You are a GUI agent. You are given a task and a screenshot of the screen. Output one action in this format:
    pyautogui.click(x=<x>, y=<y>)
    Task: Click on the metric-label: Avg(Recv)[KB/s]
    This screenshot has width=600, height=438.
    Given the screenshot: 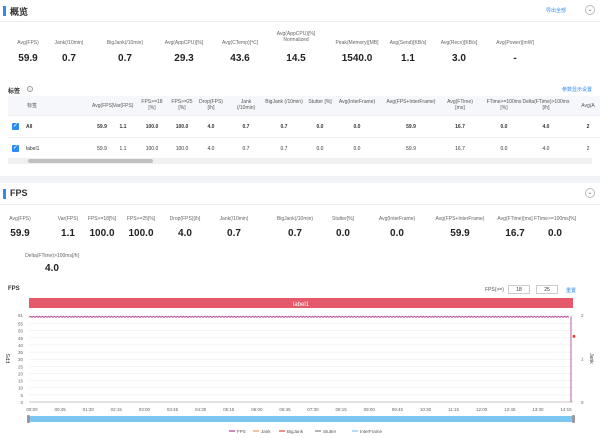 What is the action you would take?
    pyautogui.click(x=459, y=43)
    